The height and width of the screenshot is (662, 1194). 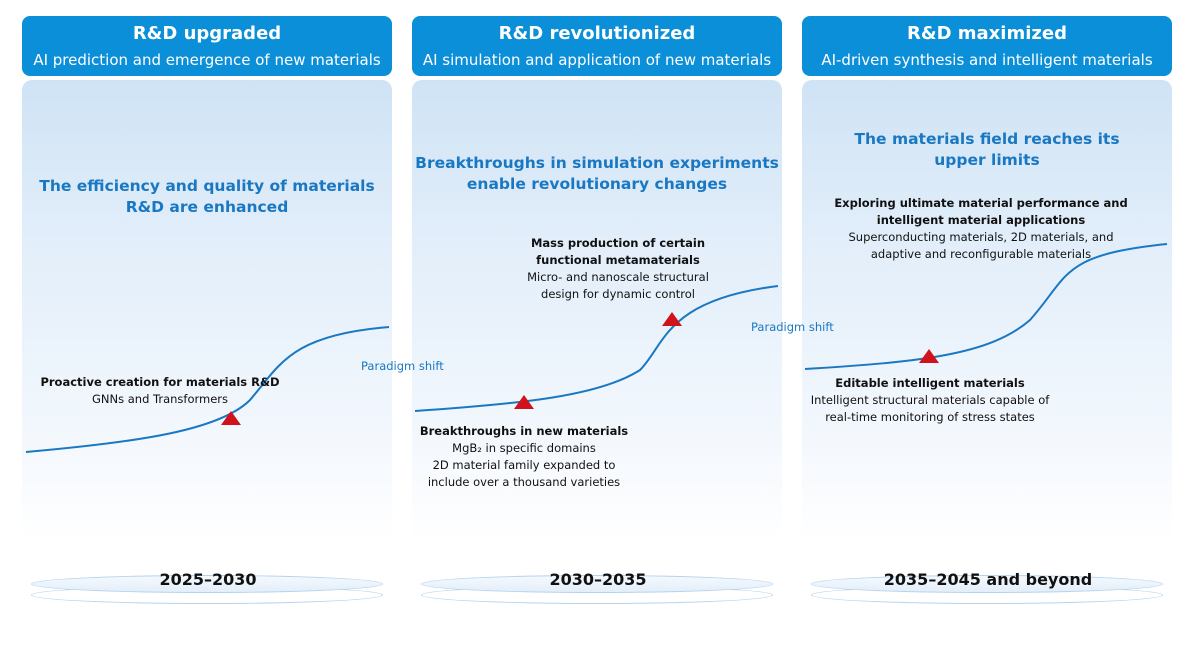 I want to click on stage-2-title: R&D revolutionized, so click(x=597, y=33).